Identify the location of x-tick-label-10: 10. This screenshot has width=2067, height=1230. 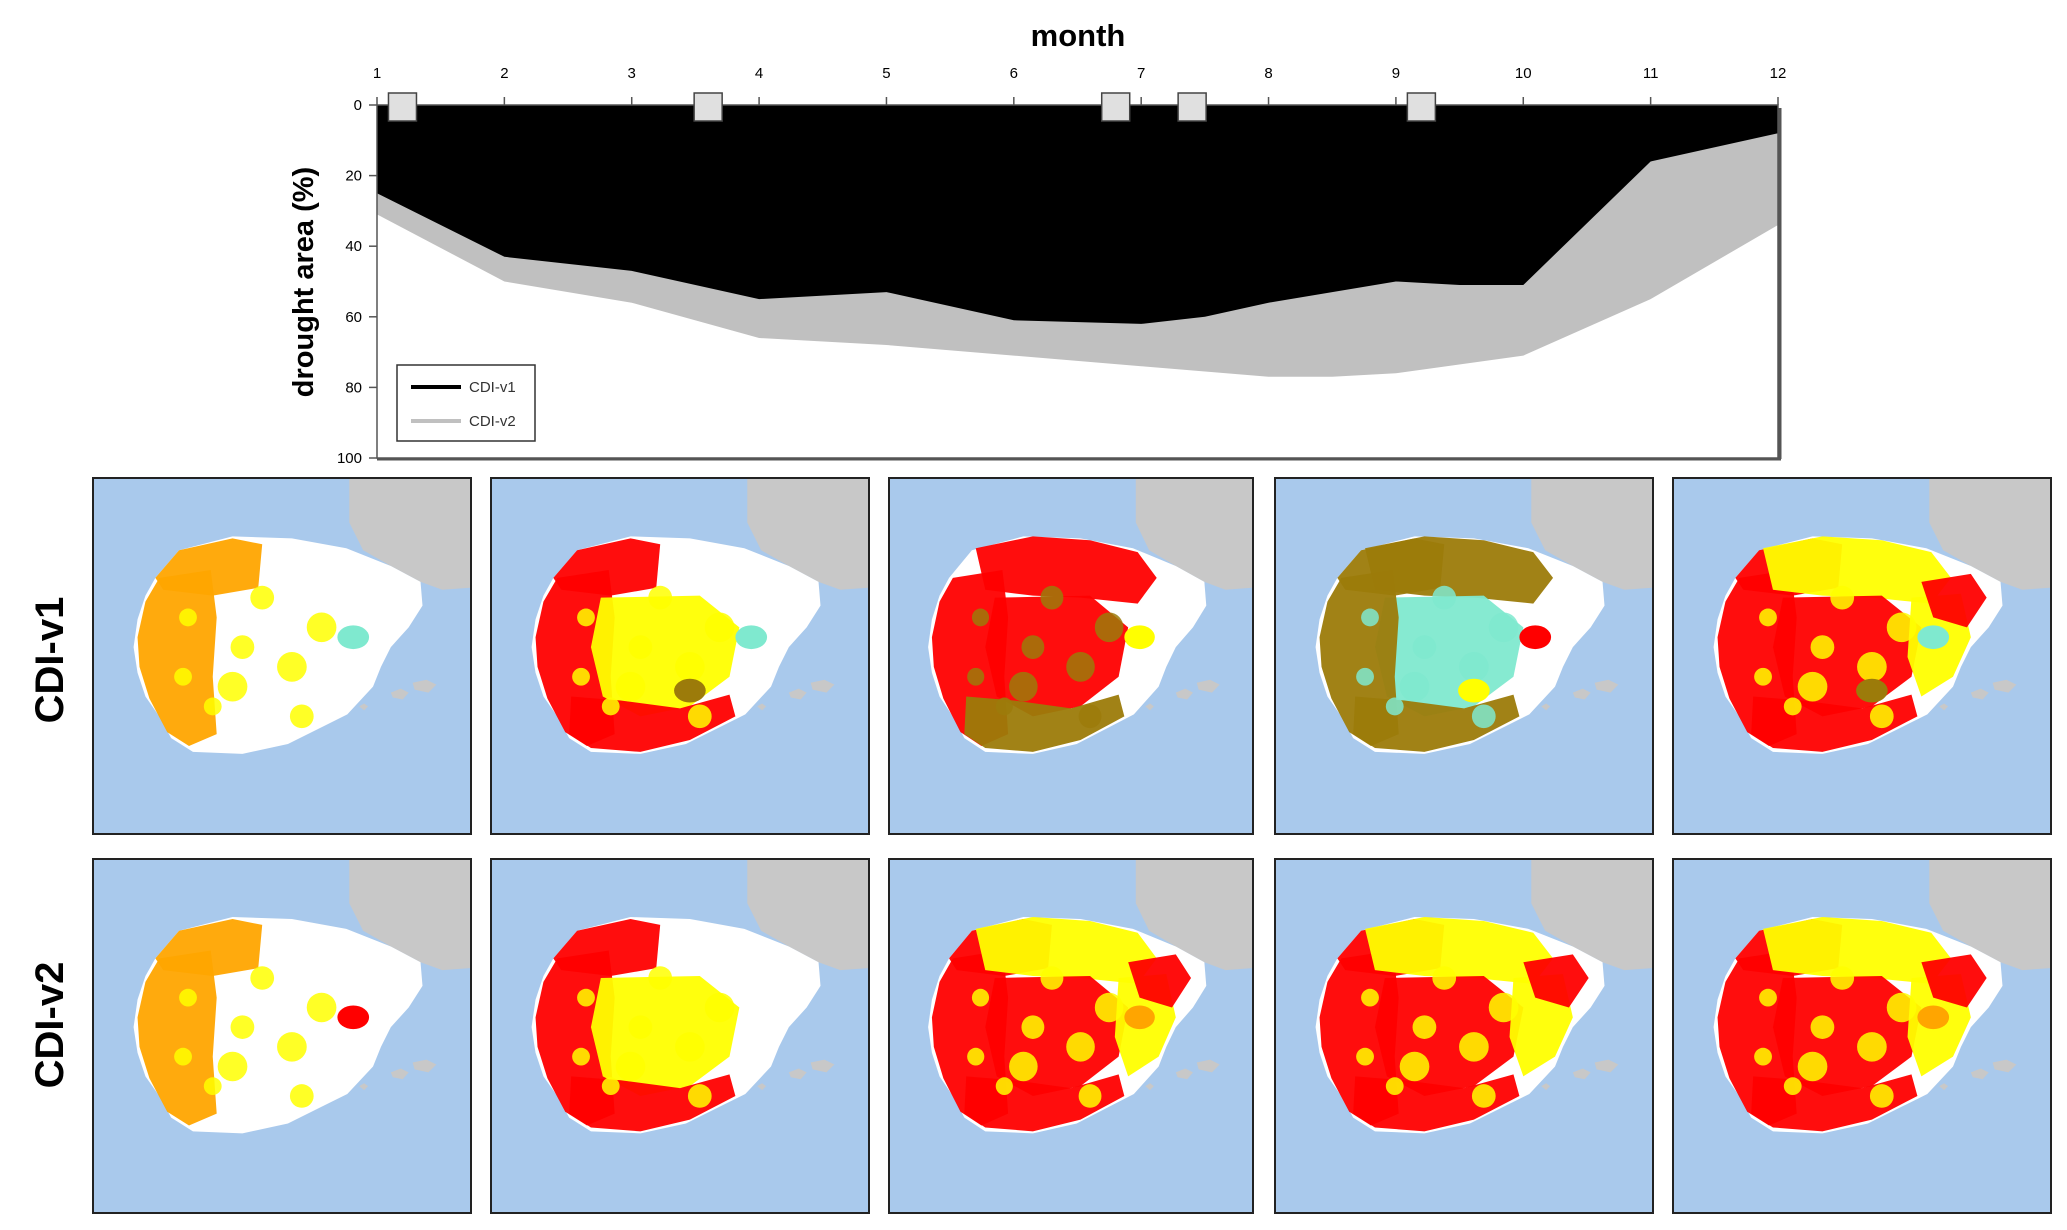
(1523, 73).